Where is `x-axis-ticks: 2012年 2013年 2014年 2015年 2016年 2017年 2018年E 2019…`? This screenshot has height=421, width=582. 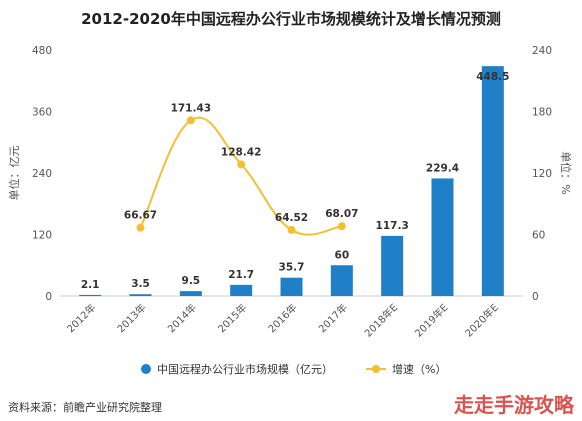 x-axis-ticks: 2012年 2013年 2014年 2015年 2016年 2017年 2018年E 2019… is located at coordinates (282, 320).